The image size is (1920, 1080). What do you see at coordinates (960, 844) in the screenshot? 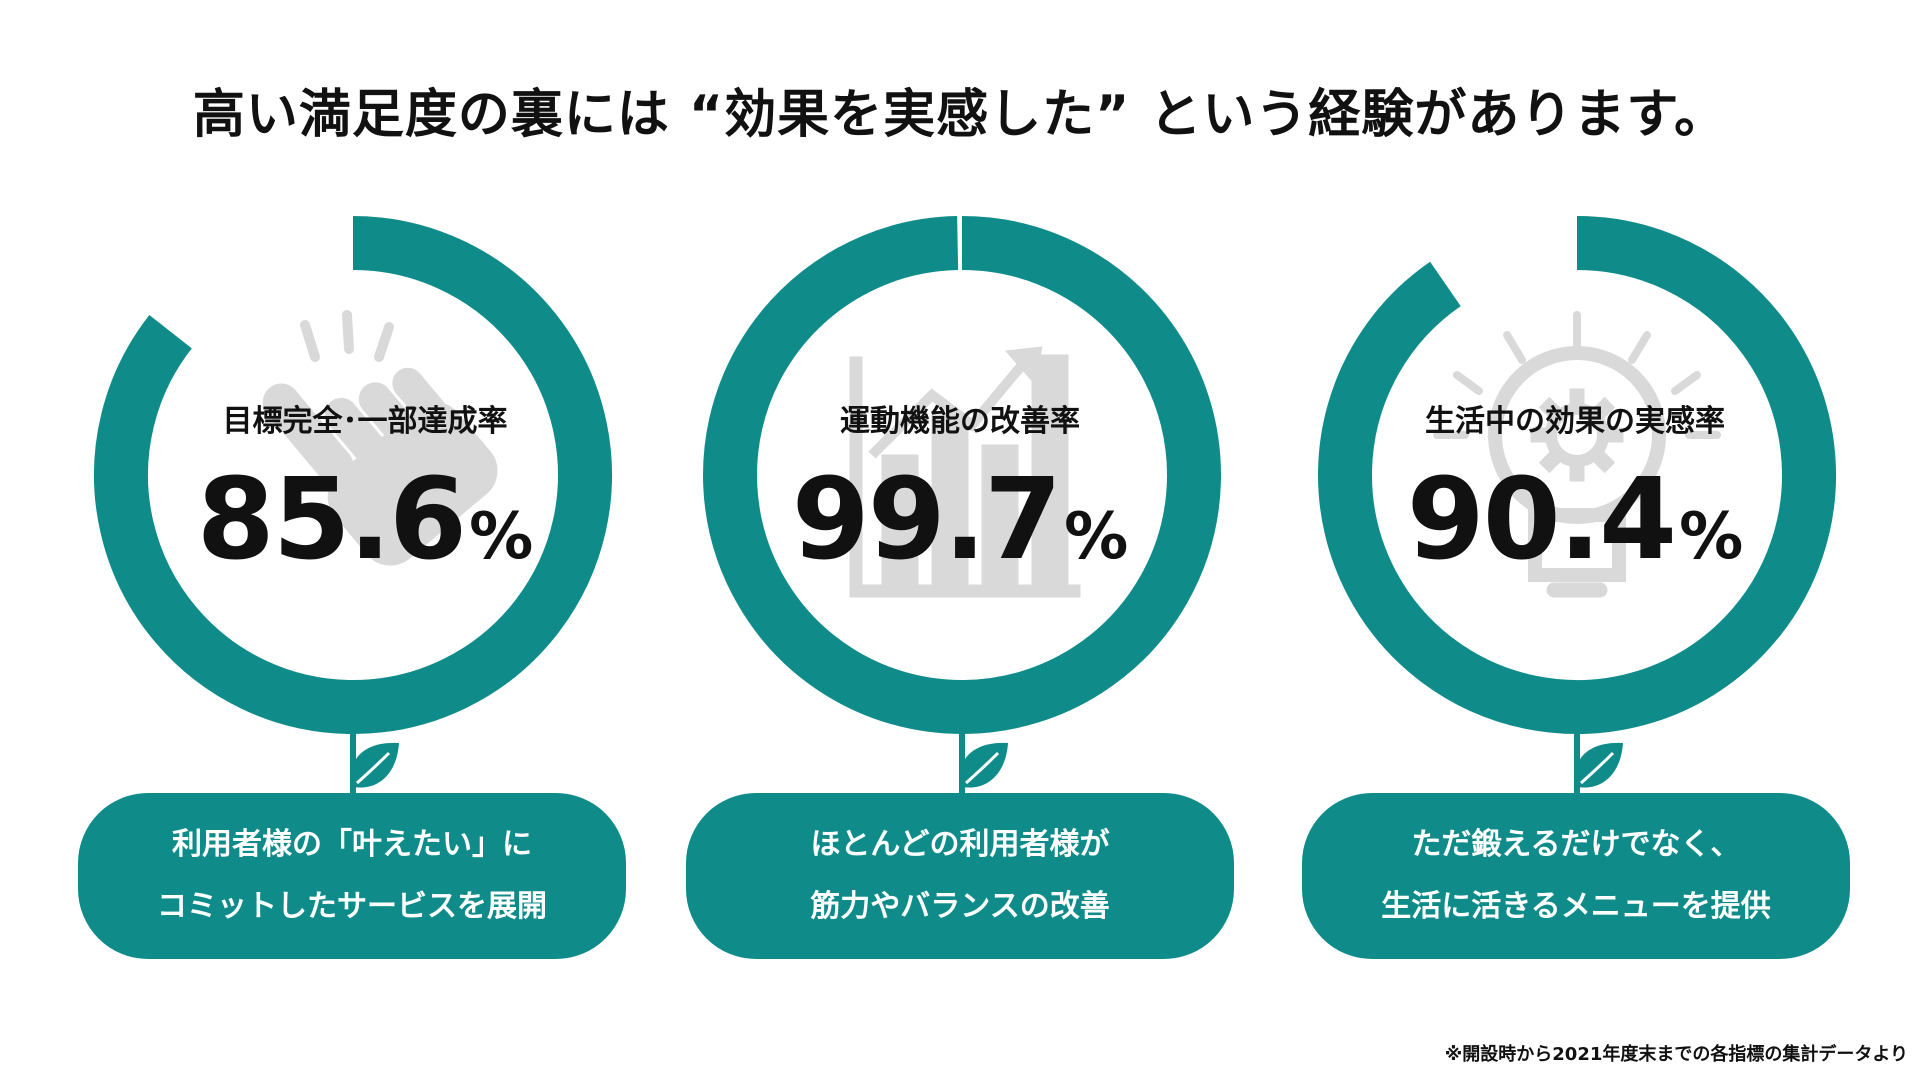
I see `caption-line: ほとんどの利用者様が` at bounding box center [960, 844].